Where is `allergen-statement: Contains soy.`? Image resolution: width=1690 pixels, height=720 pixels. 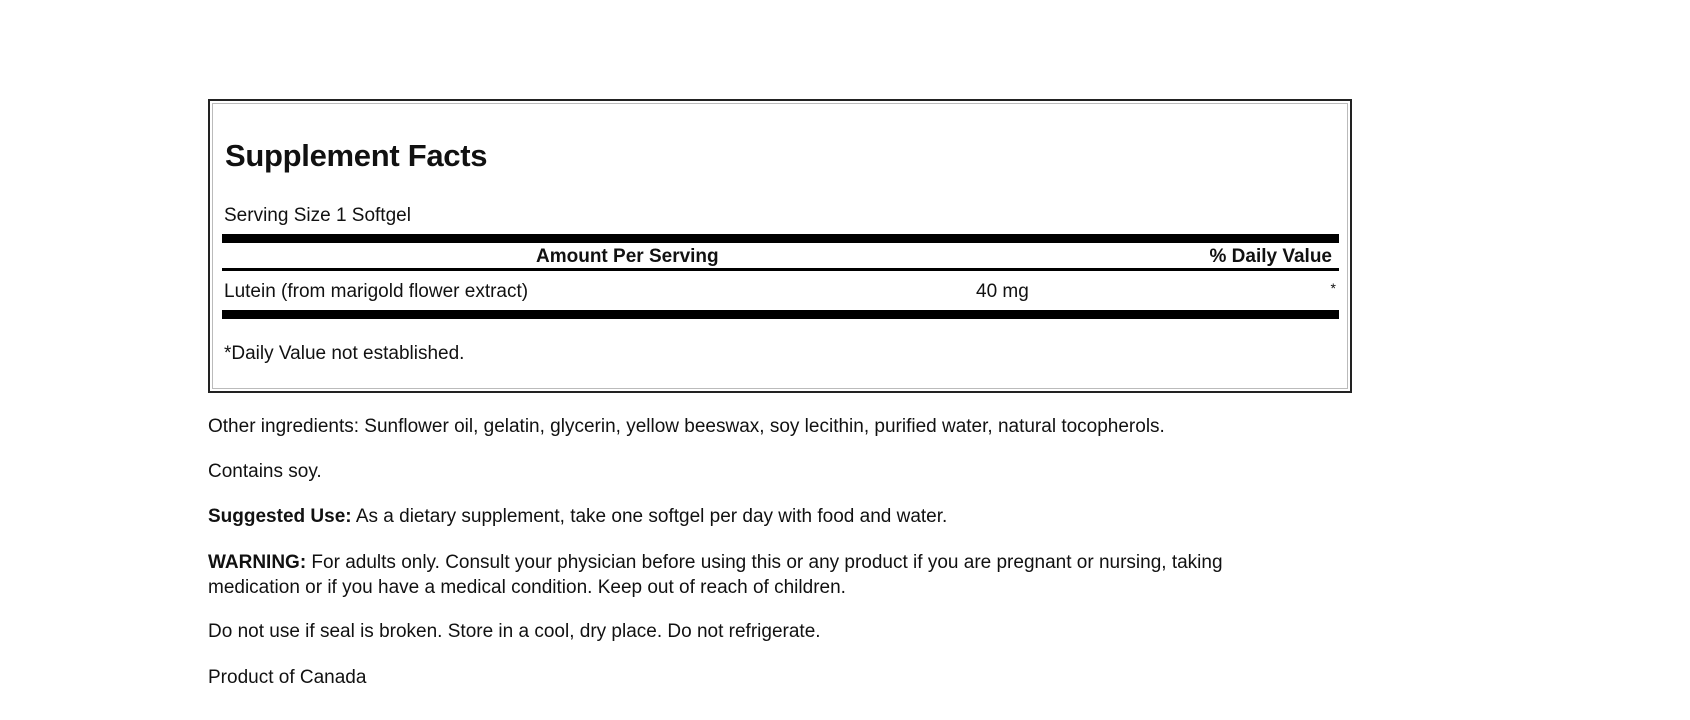
allergen-statement: Contains soy. is located at coordinates (265, 471).